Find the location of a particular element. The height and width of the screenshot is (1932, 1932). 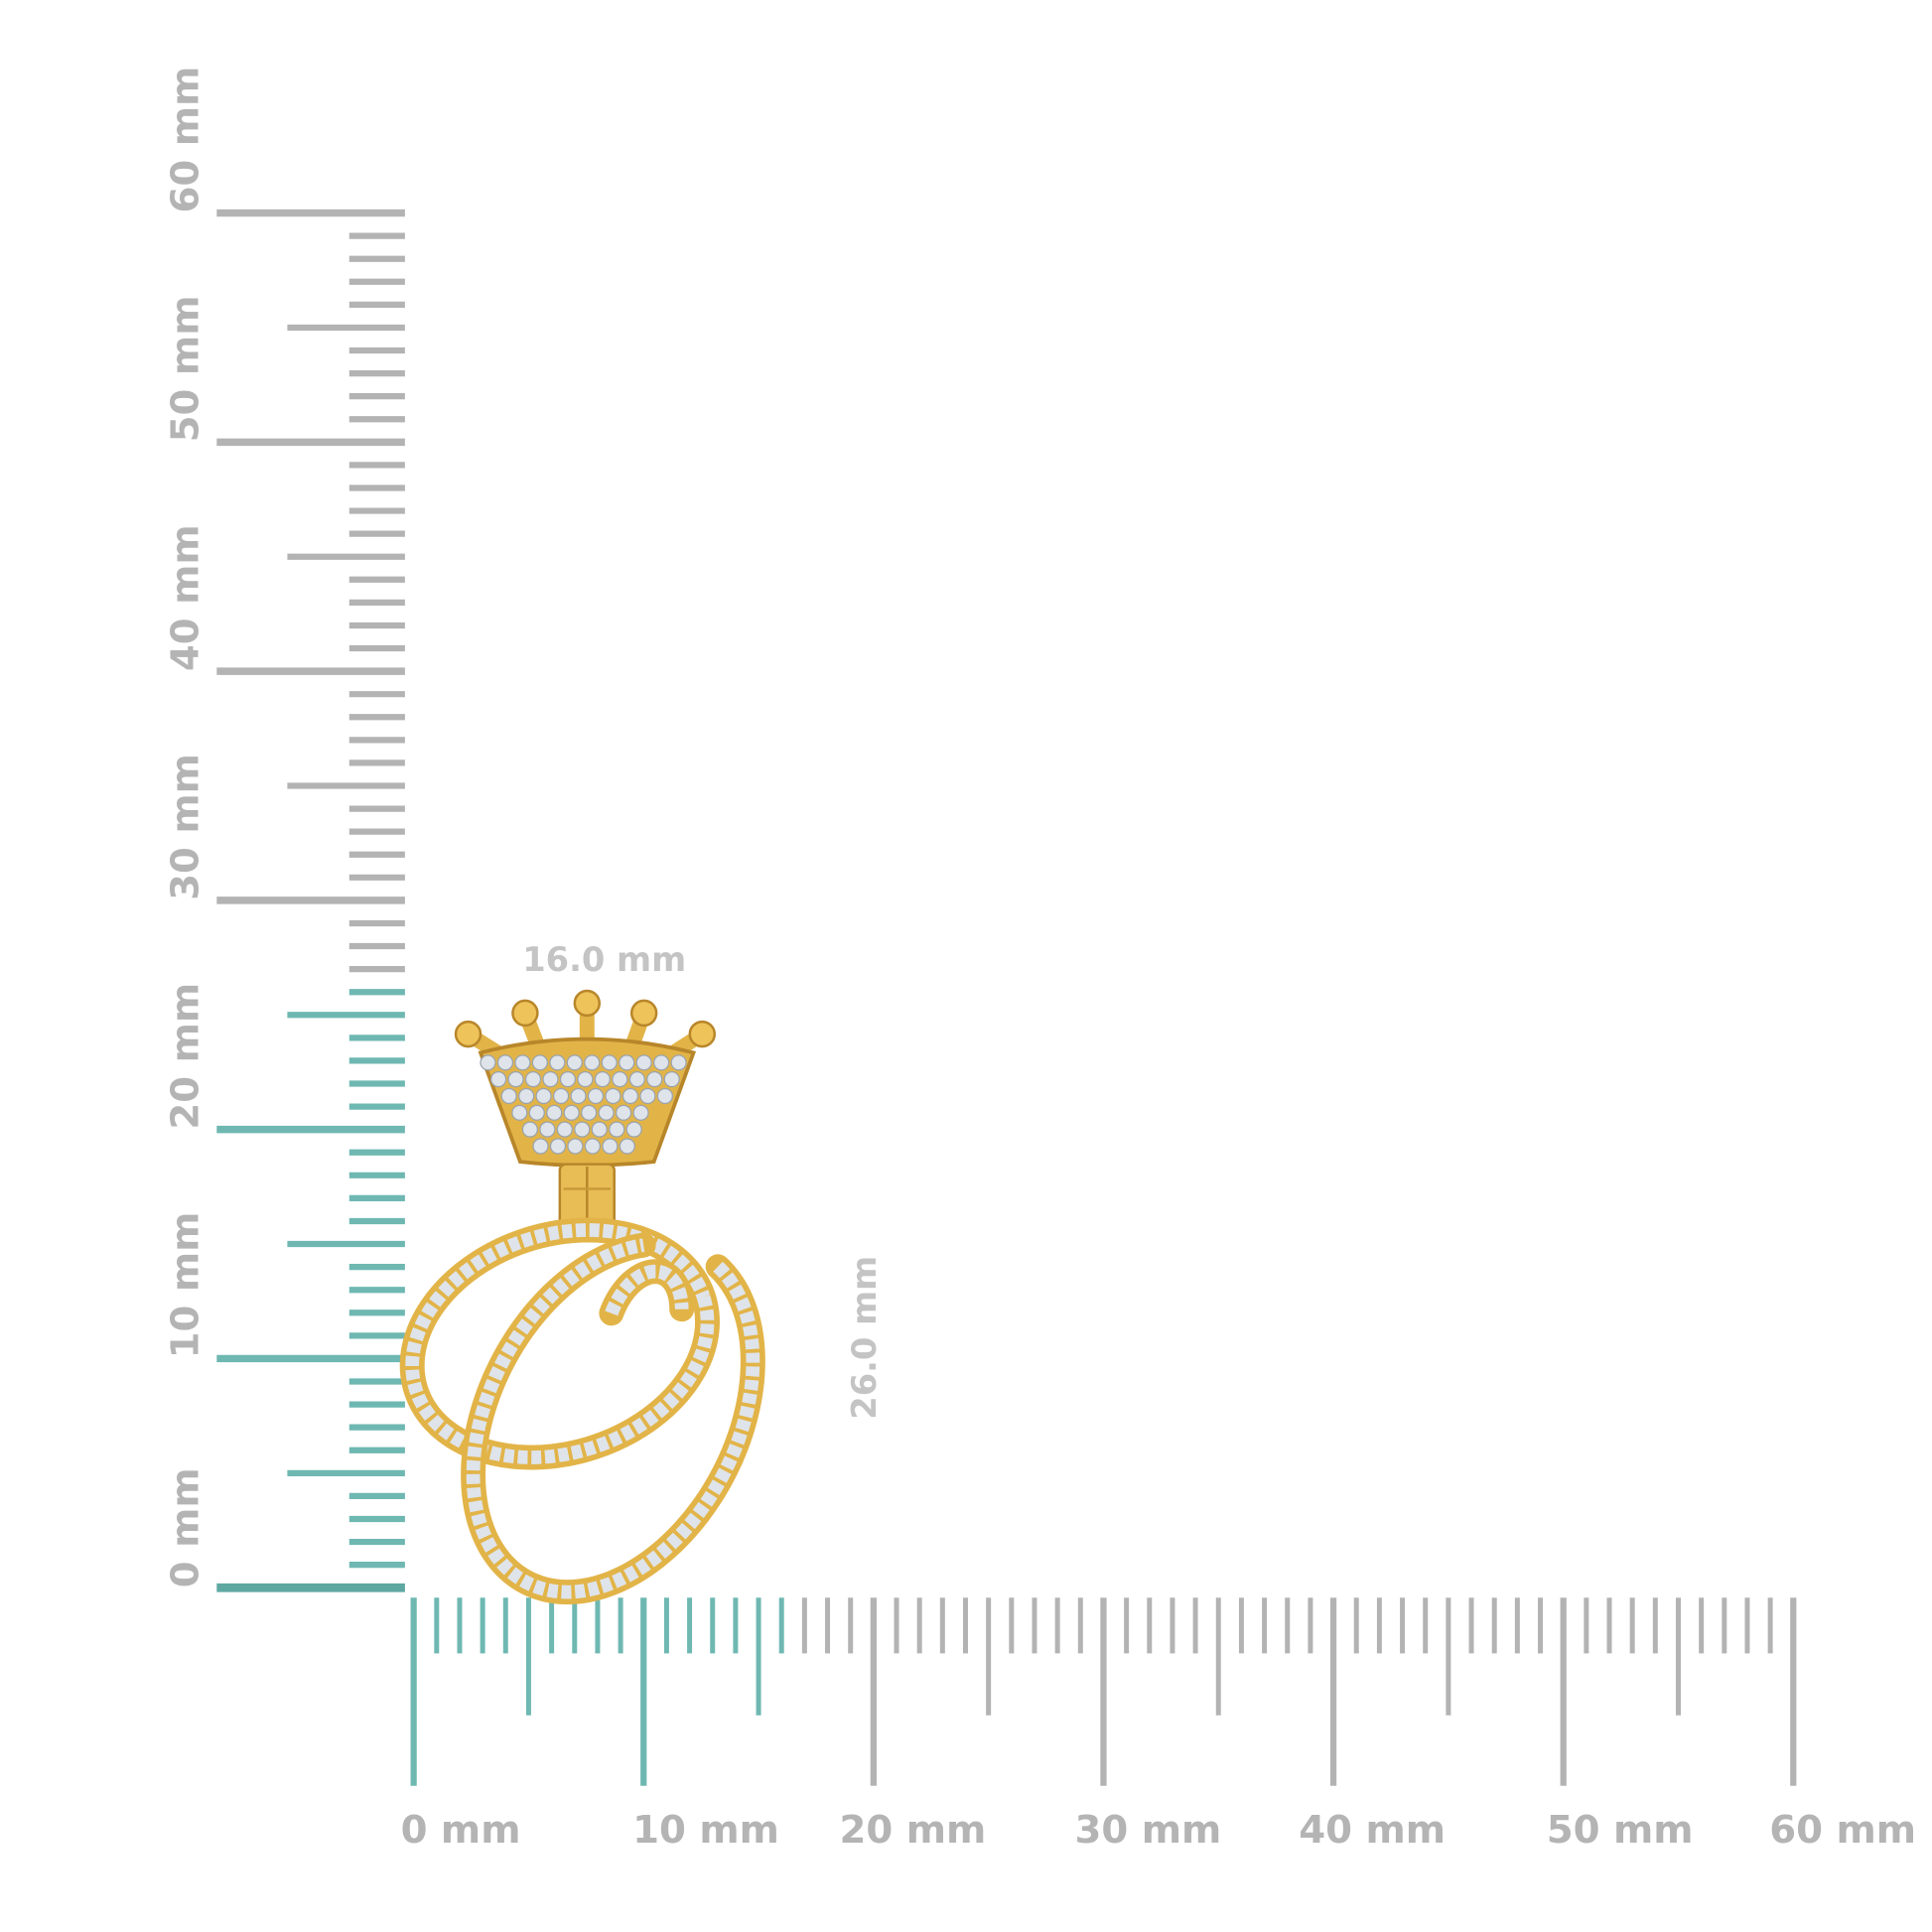

vertical-ruler-label: 20 mm is located at coordinates (186, 1056).